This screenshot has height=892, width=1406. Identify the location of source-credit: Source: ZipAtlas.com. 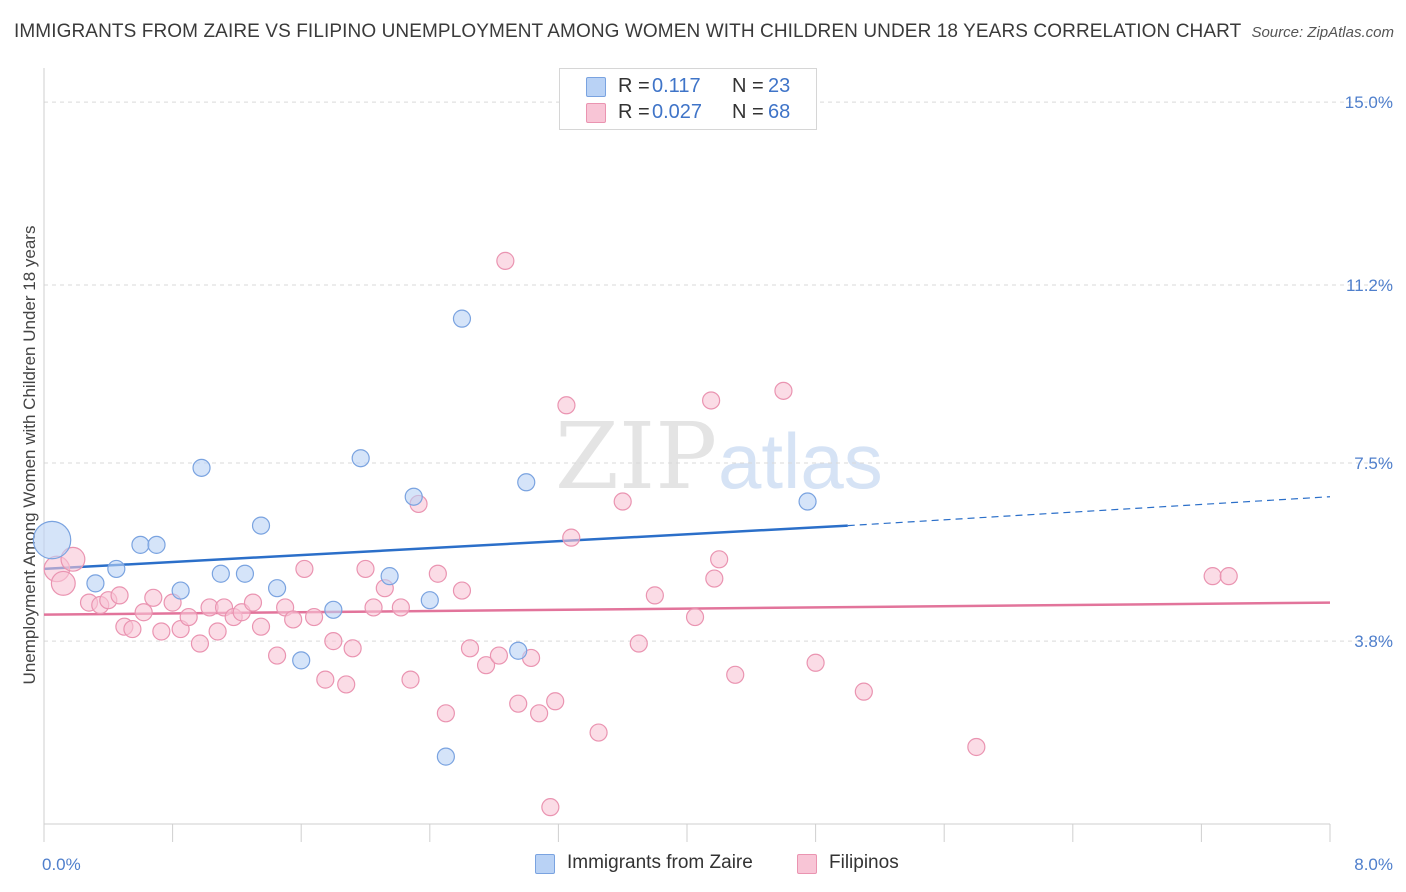
(1322, 32).